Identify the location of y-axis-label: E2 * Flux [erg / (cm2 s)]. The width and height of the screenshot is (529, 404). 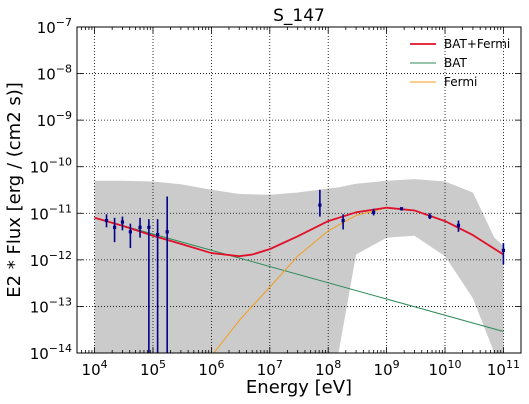
(14, 190).